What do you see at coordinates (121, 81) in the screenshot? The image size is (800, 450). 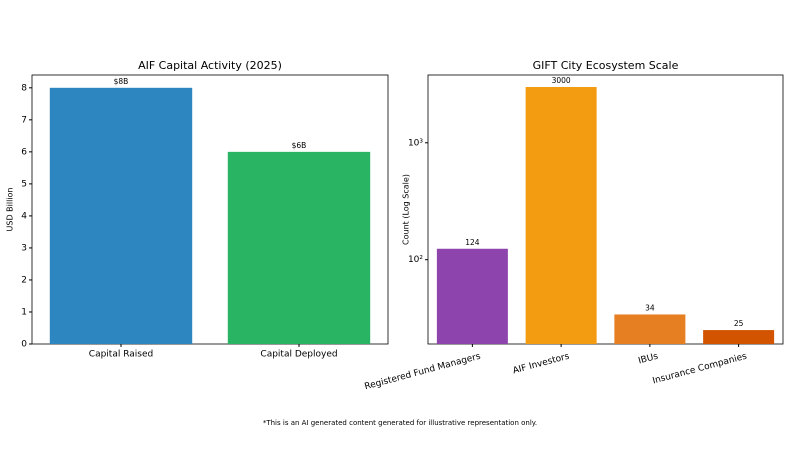 I see `value-label: $8B` at bounding box center [121, 81].